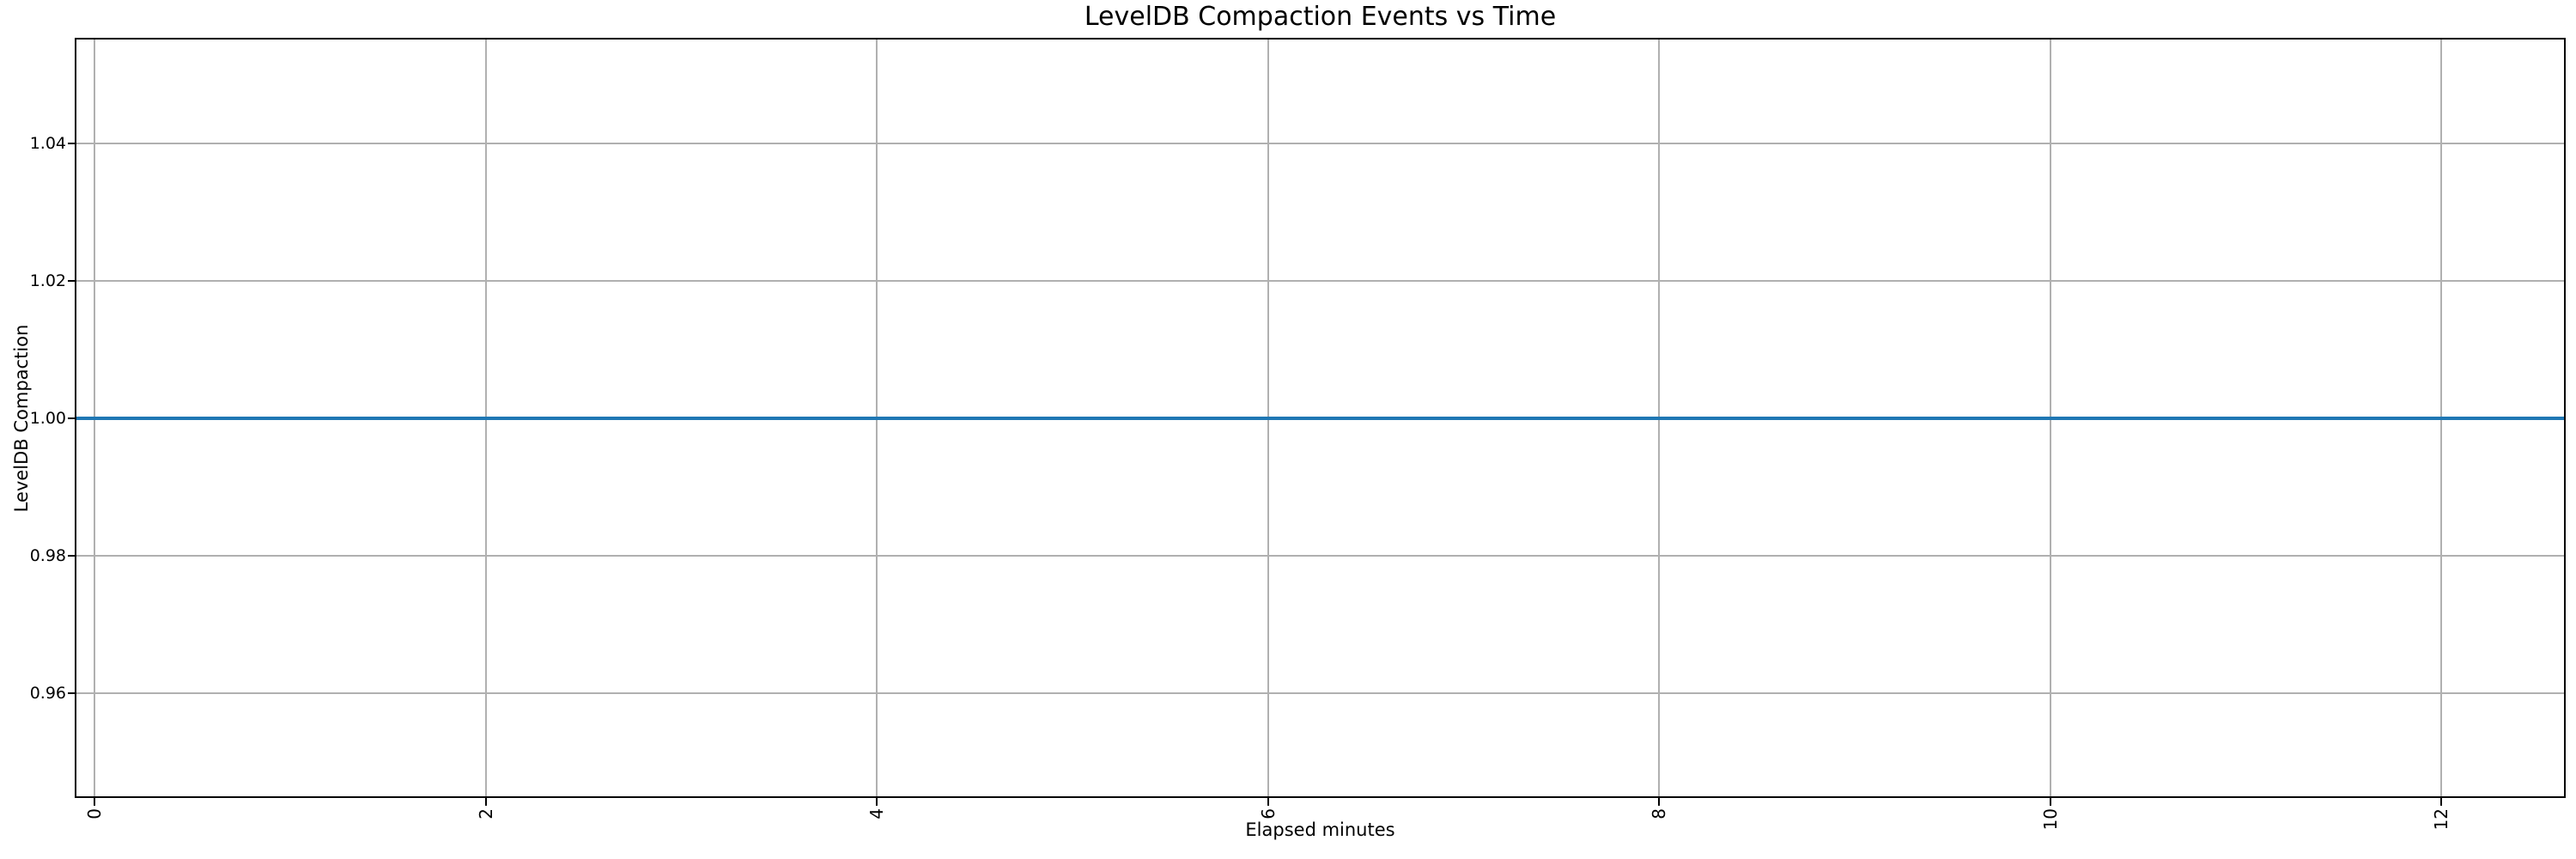 The width and height of the screenshot is (2576, 859). What do you see at coordinates (1660, 814) in the screenshot?
I see `x-tick-label: 8` at bounding box center [1660, 814].